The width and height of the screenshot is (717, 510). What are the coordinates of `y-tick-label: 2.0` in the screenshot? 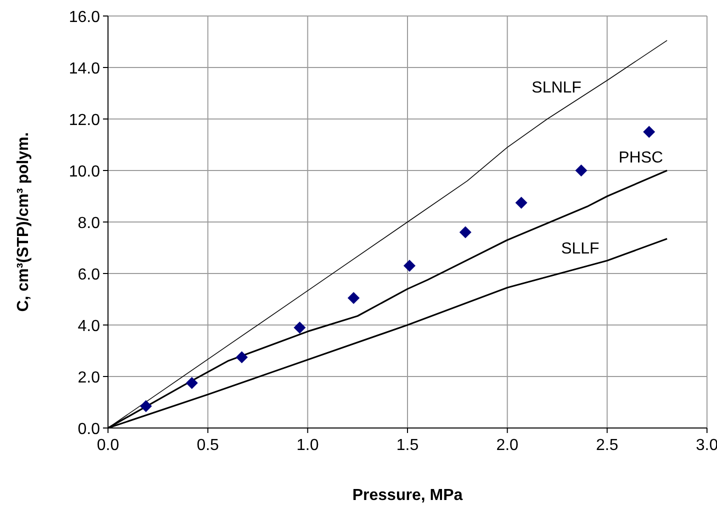 It's located at (89, 378).